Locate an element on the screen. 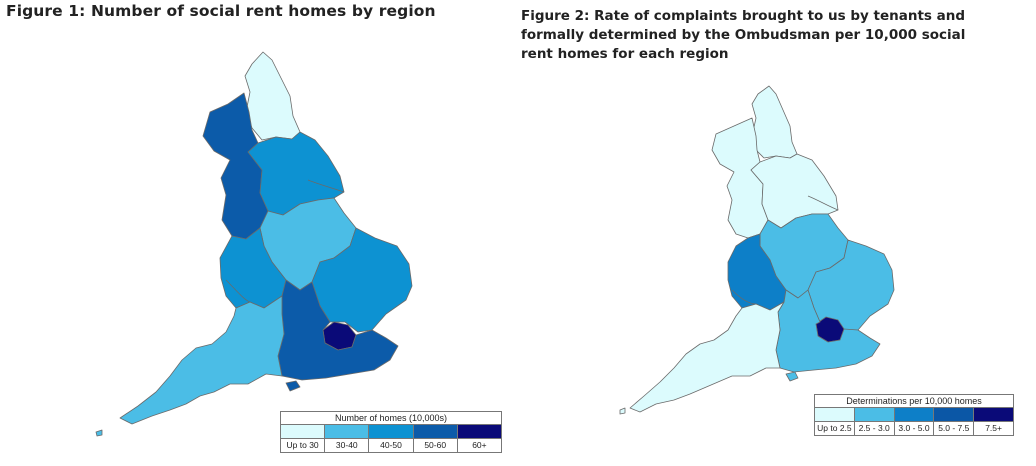  legend-label: 7.5+ is located at coordinates (993, 428).